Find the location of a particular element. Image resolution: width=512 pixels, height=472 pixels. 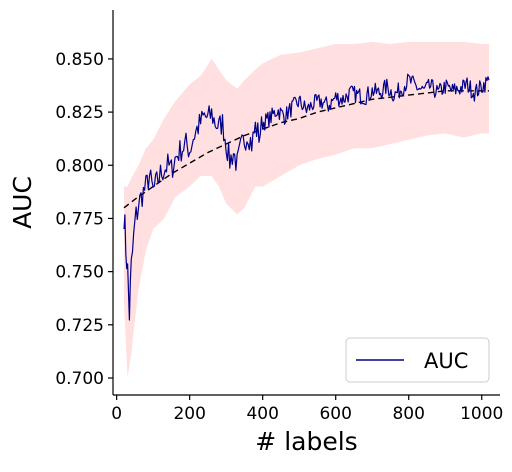

y-tick-label: 0.825 is located at coordinates (79, 113).